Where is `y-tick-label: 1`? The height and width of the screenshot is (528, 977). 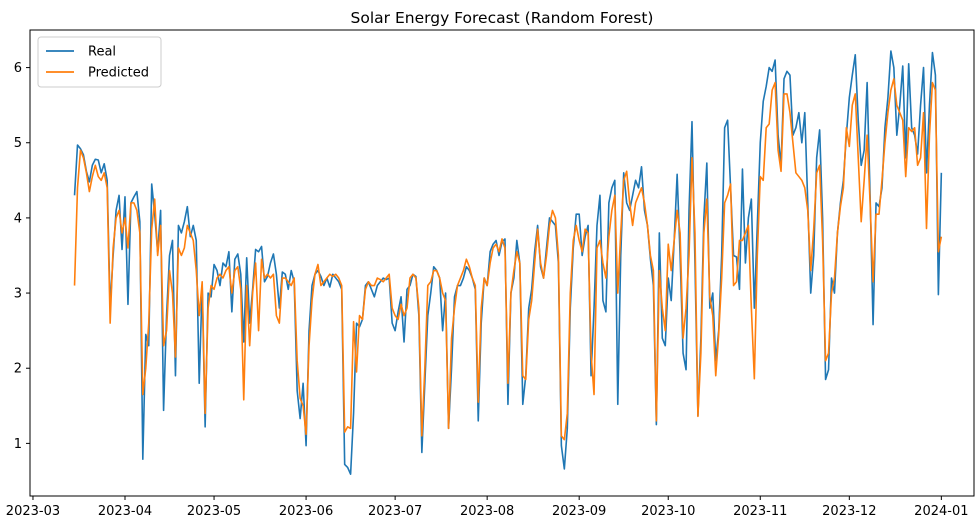
y-tick-label: 1 is located at coordinates (18, 444).